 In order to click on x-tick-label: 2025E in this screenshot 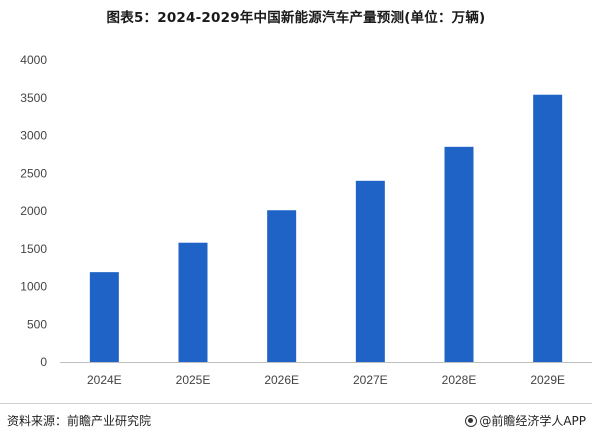, I will do `click(193, 380)`.